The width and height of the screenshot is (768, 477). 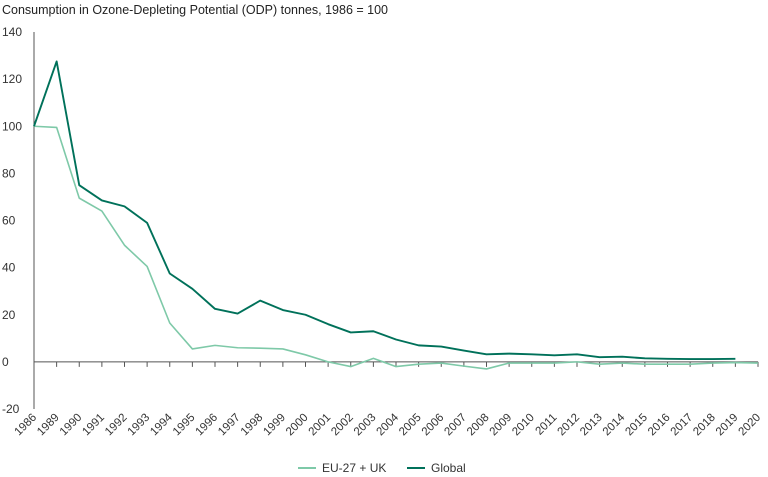 I want to click on y-tick-label: 60, so click(x=9, y=221).